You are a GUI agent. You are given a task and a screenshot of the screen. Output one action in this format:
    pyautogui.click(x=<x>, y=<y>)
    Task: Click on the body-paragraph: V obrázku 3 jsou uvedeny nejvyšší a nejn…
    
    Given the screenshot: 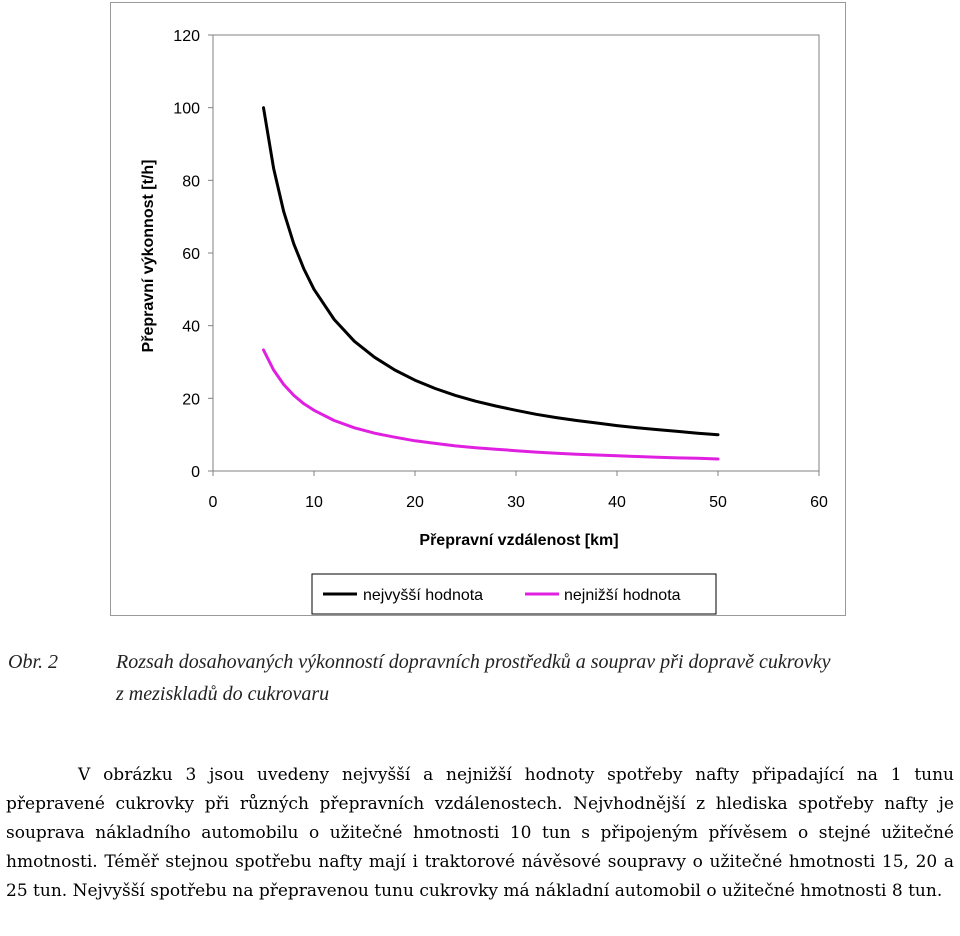 What is the action you would take?
    pyautogui.click(x=480, y=833)
    